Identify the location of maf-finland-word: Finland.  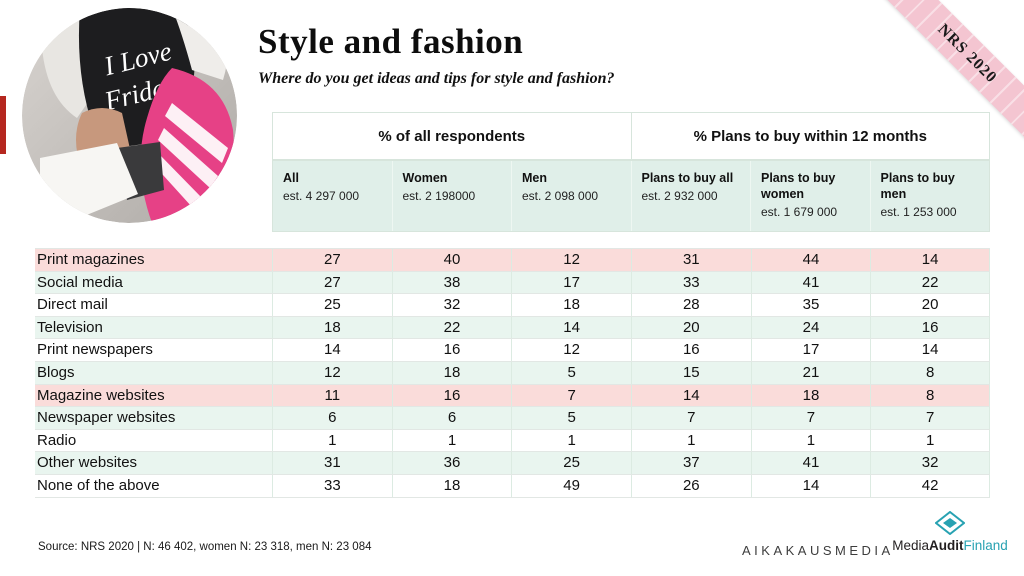
(985, 545).